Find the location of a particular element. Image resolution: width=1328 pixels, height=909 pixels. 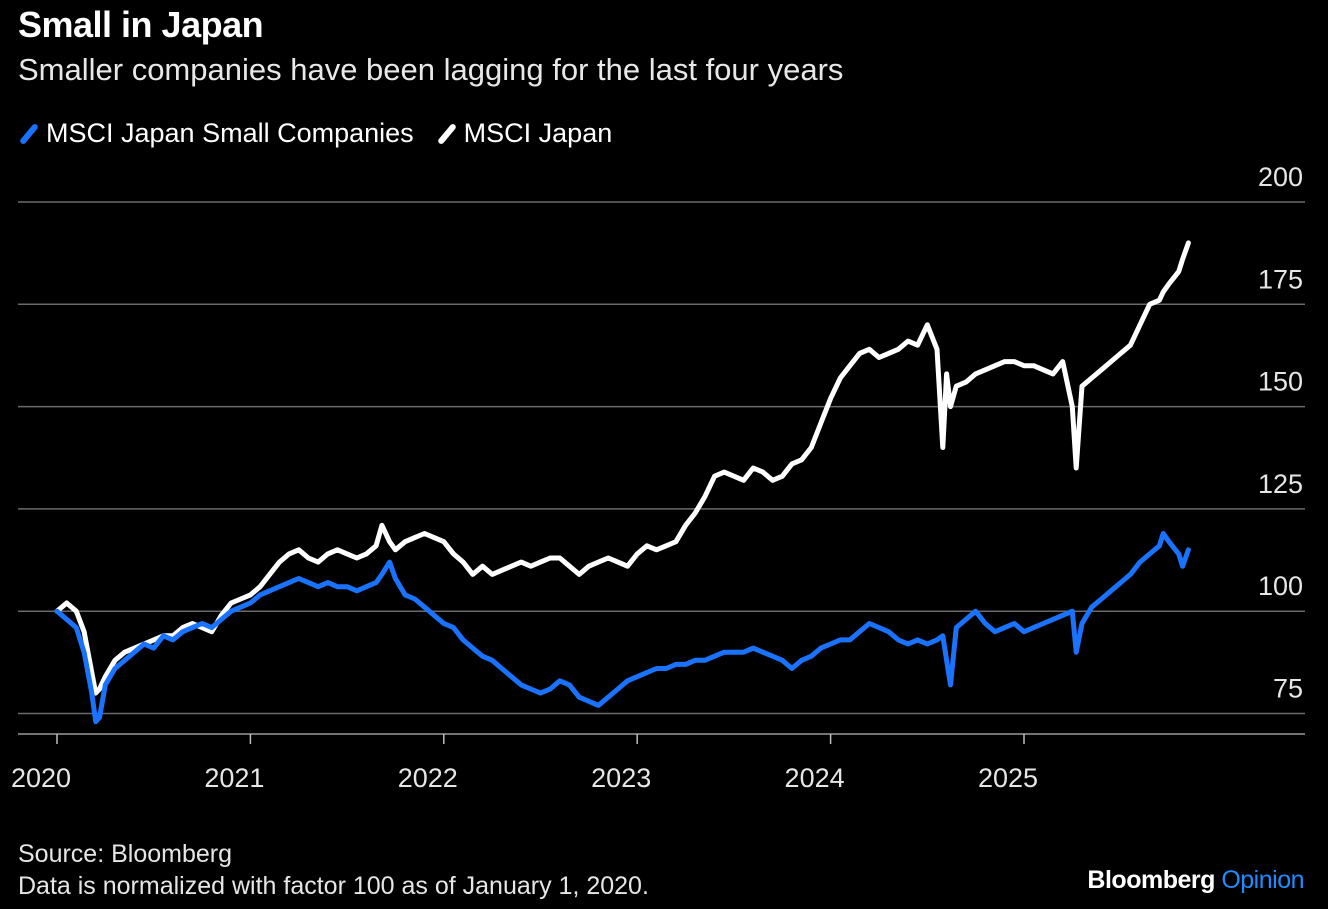

legend-label-small-companies: MSCI Japan Small Companies is located at coordinates (230, 133).